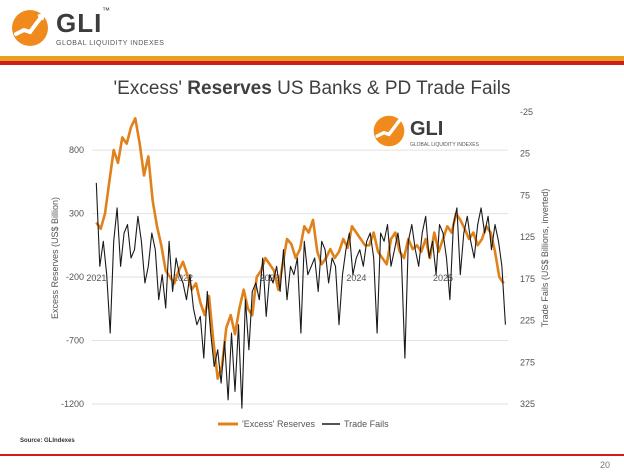  I want to click on left-tick-label: -1200, so click(72, 404).